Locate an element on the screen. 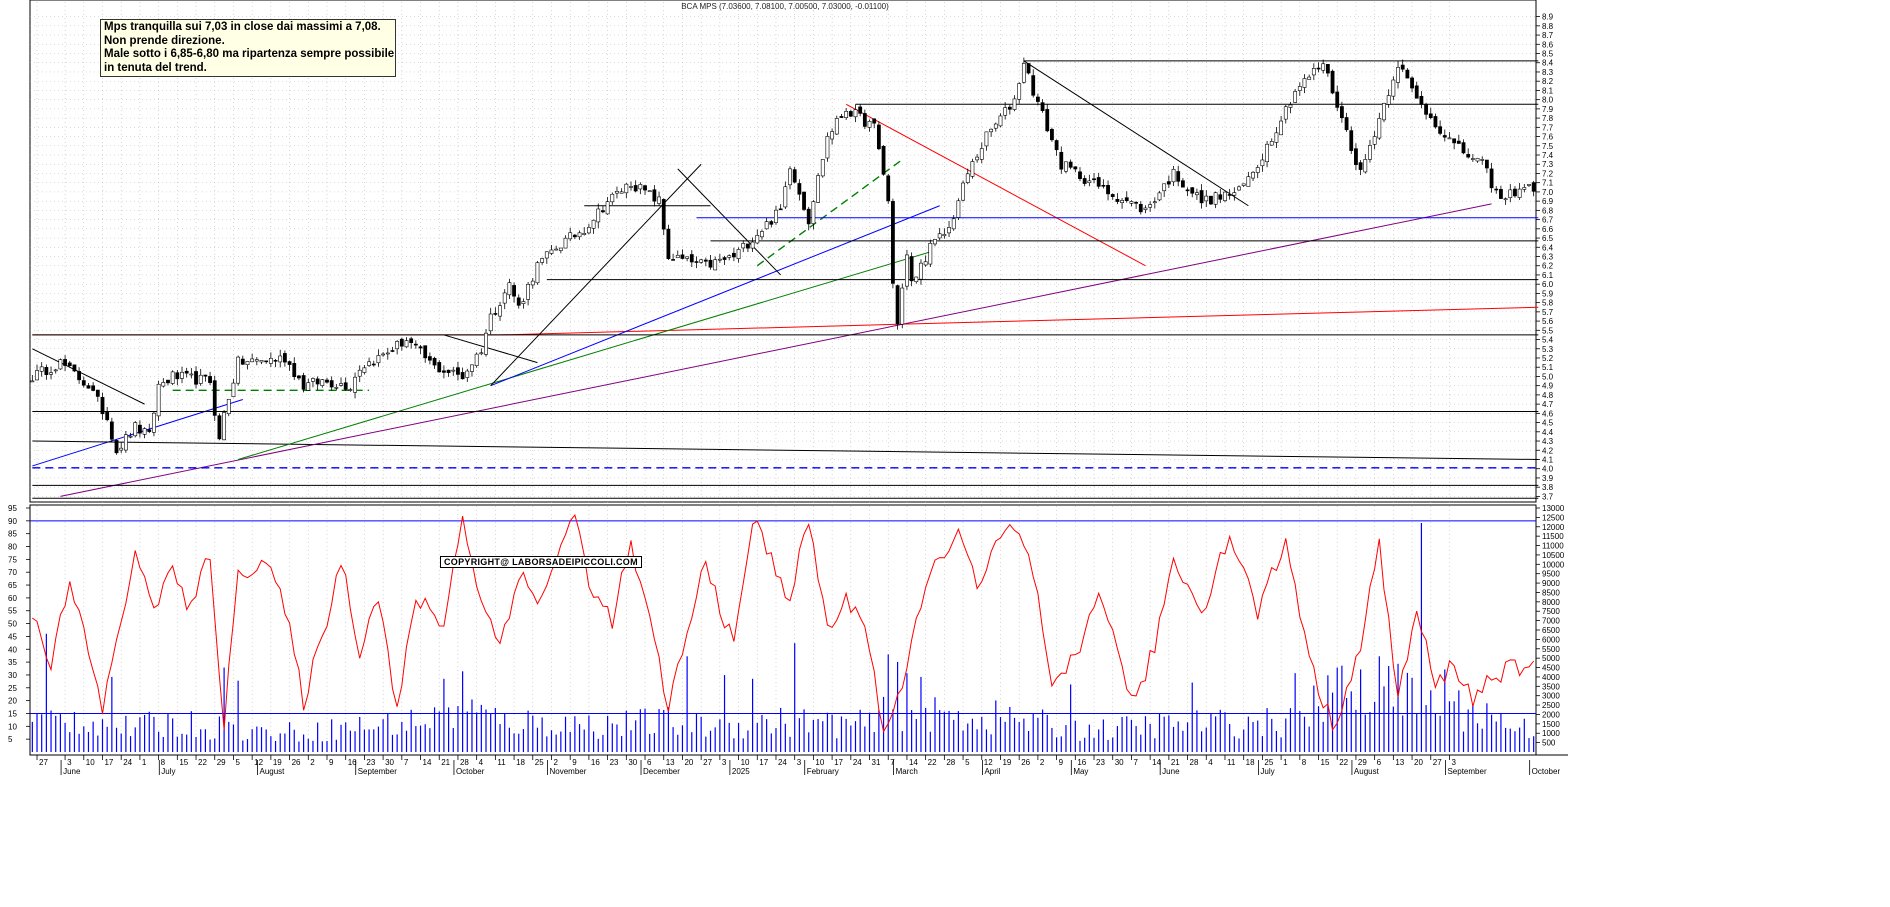 This screenshot has width=1890, height=907. price-y-label: 5.5 is located at coordinates (1548, 330).